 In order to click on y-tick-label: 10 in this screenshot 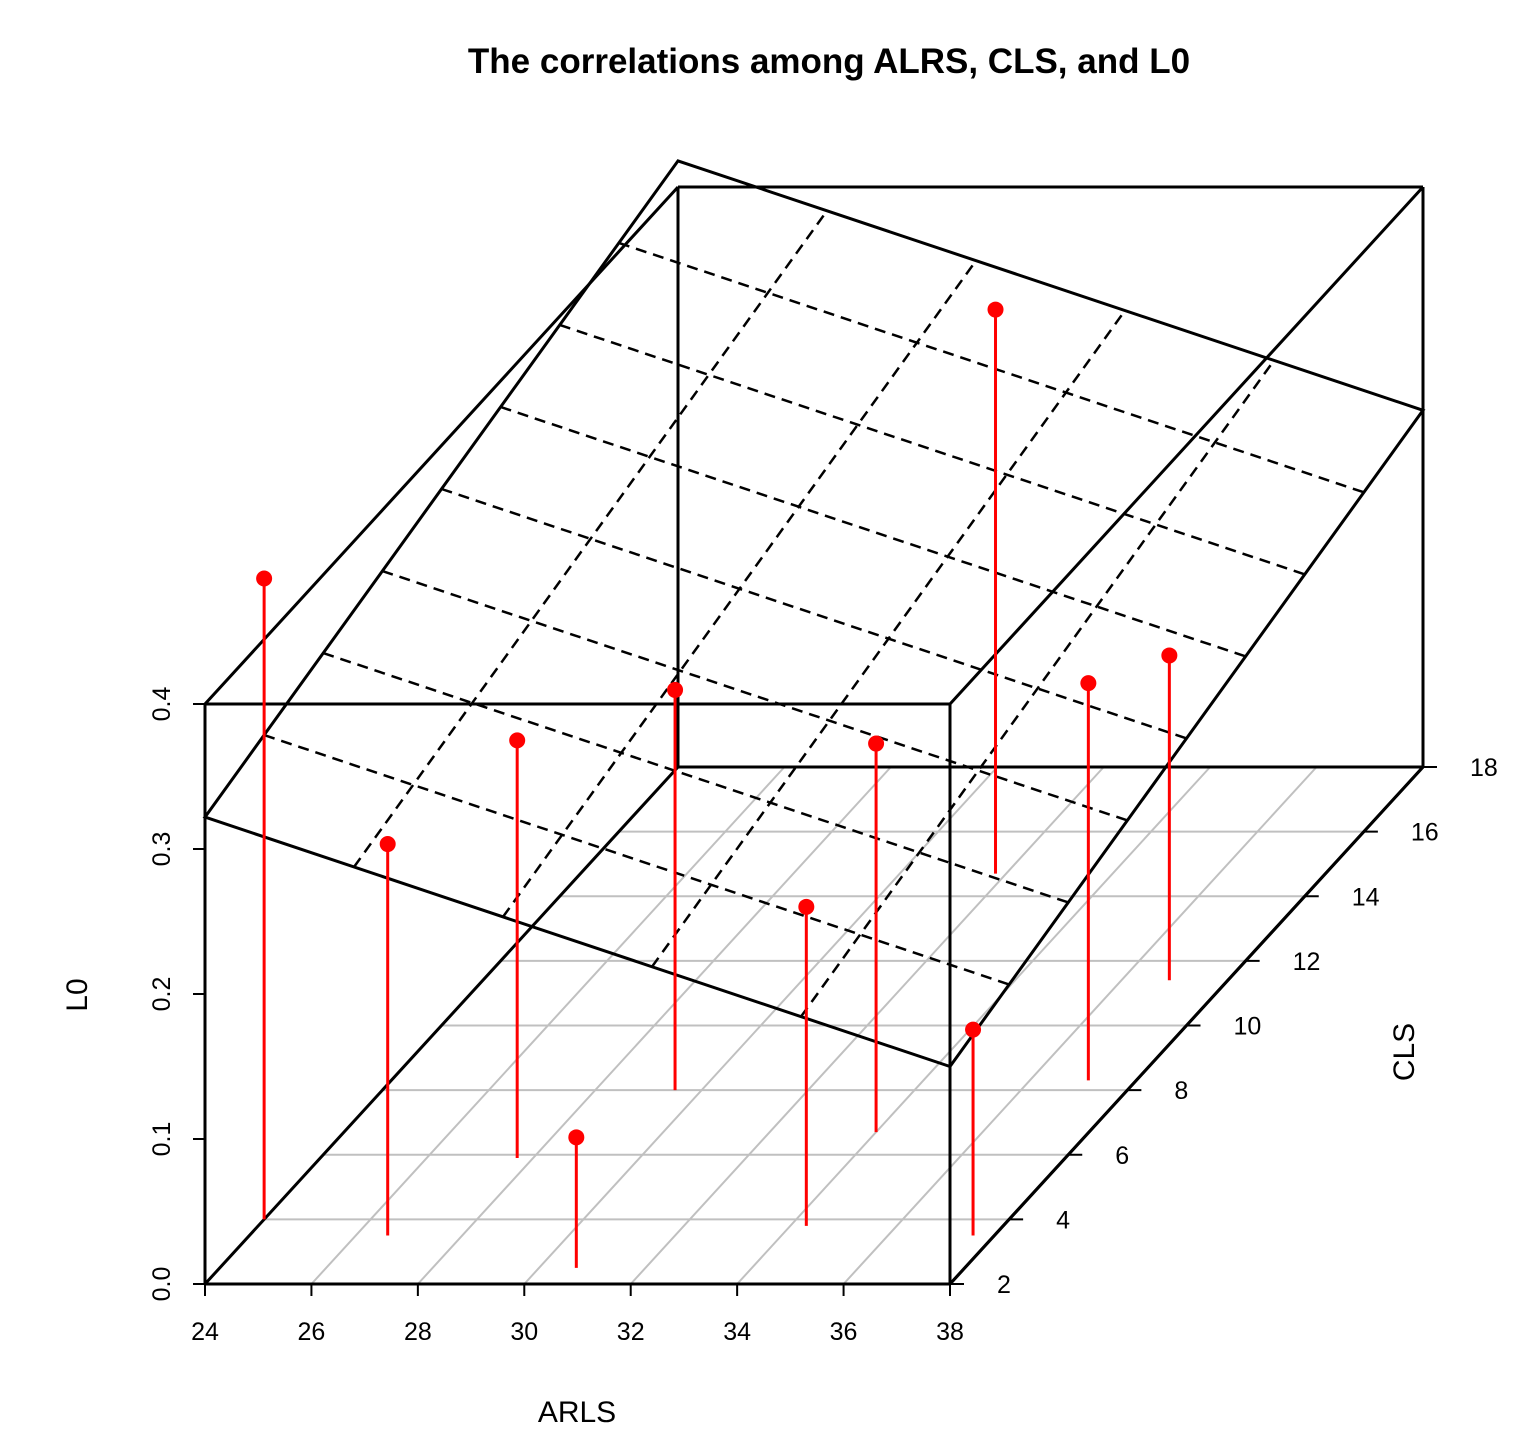, I will do `click(1248, 1027)`.